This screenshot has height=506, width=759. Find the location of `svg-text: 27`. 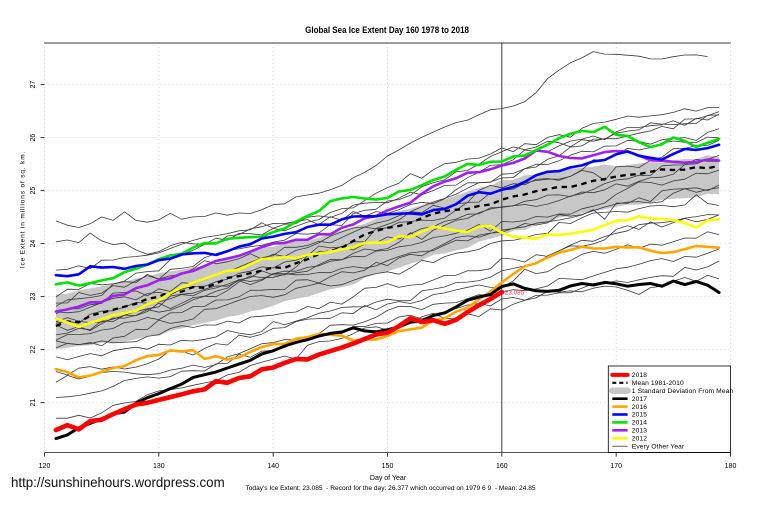

svg-text: 27 is located at coordinates (33, 85).